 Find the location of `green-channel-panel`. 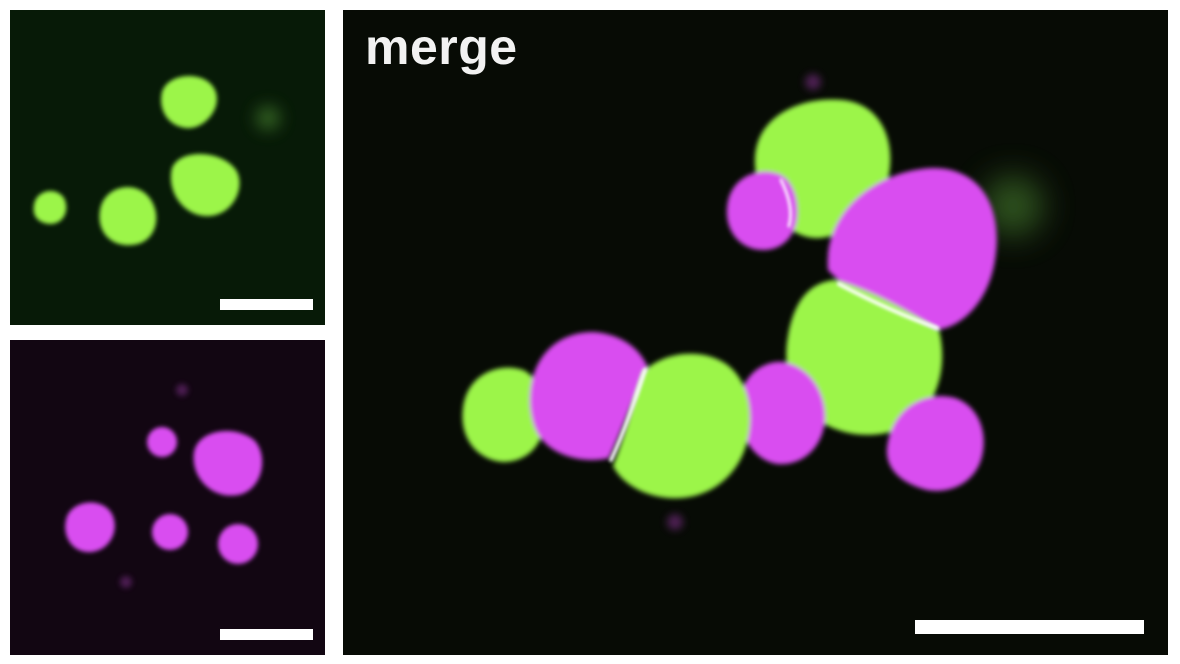

green-channel-panel is located at coordinates (167, 167).